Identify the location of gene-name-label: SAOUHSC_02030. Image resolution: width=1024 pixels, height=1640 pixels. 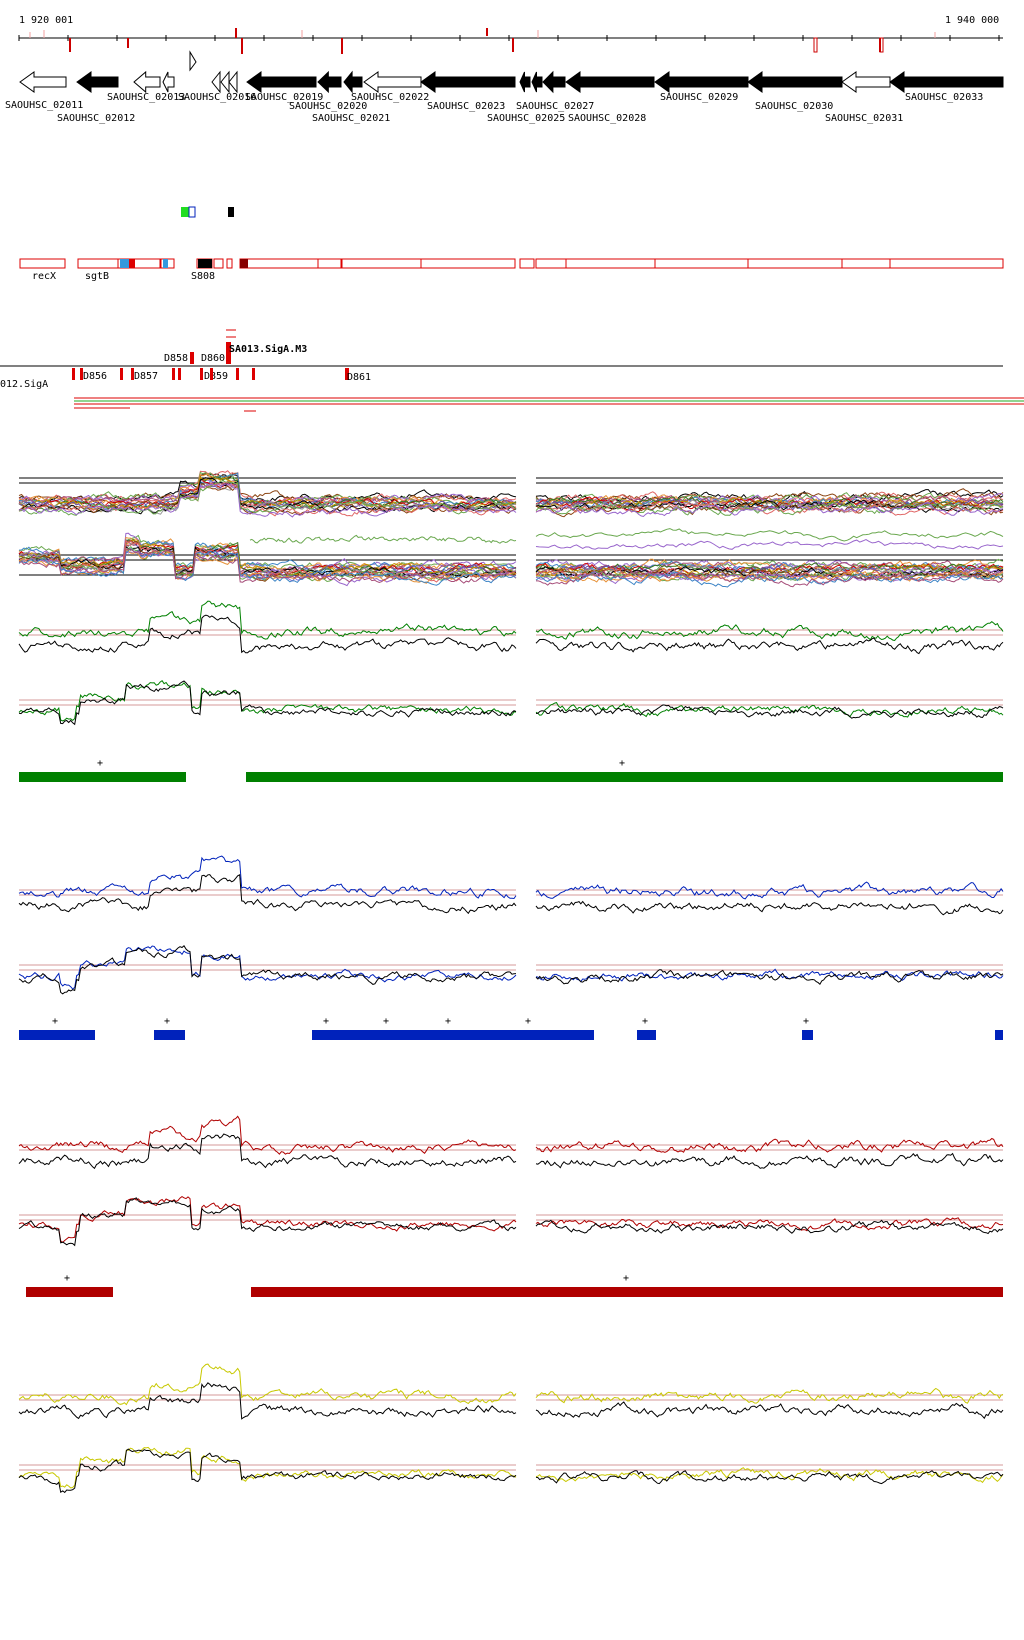
(794, 106).